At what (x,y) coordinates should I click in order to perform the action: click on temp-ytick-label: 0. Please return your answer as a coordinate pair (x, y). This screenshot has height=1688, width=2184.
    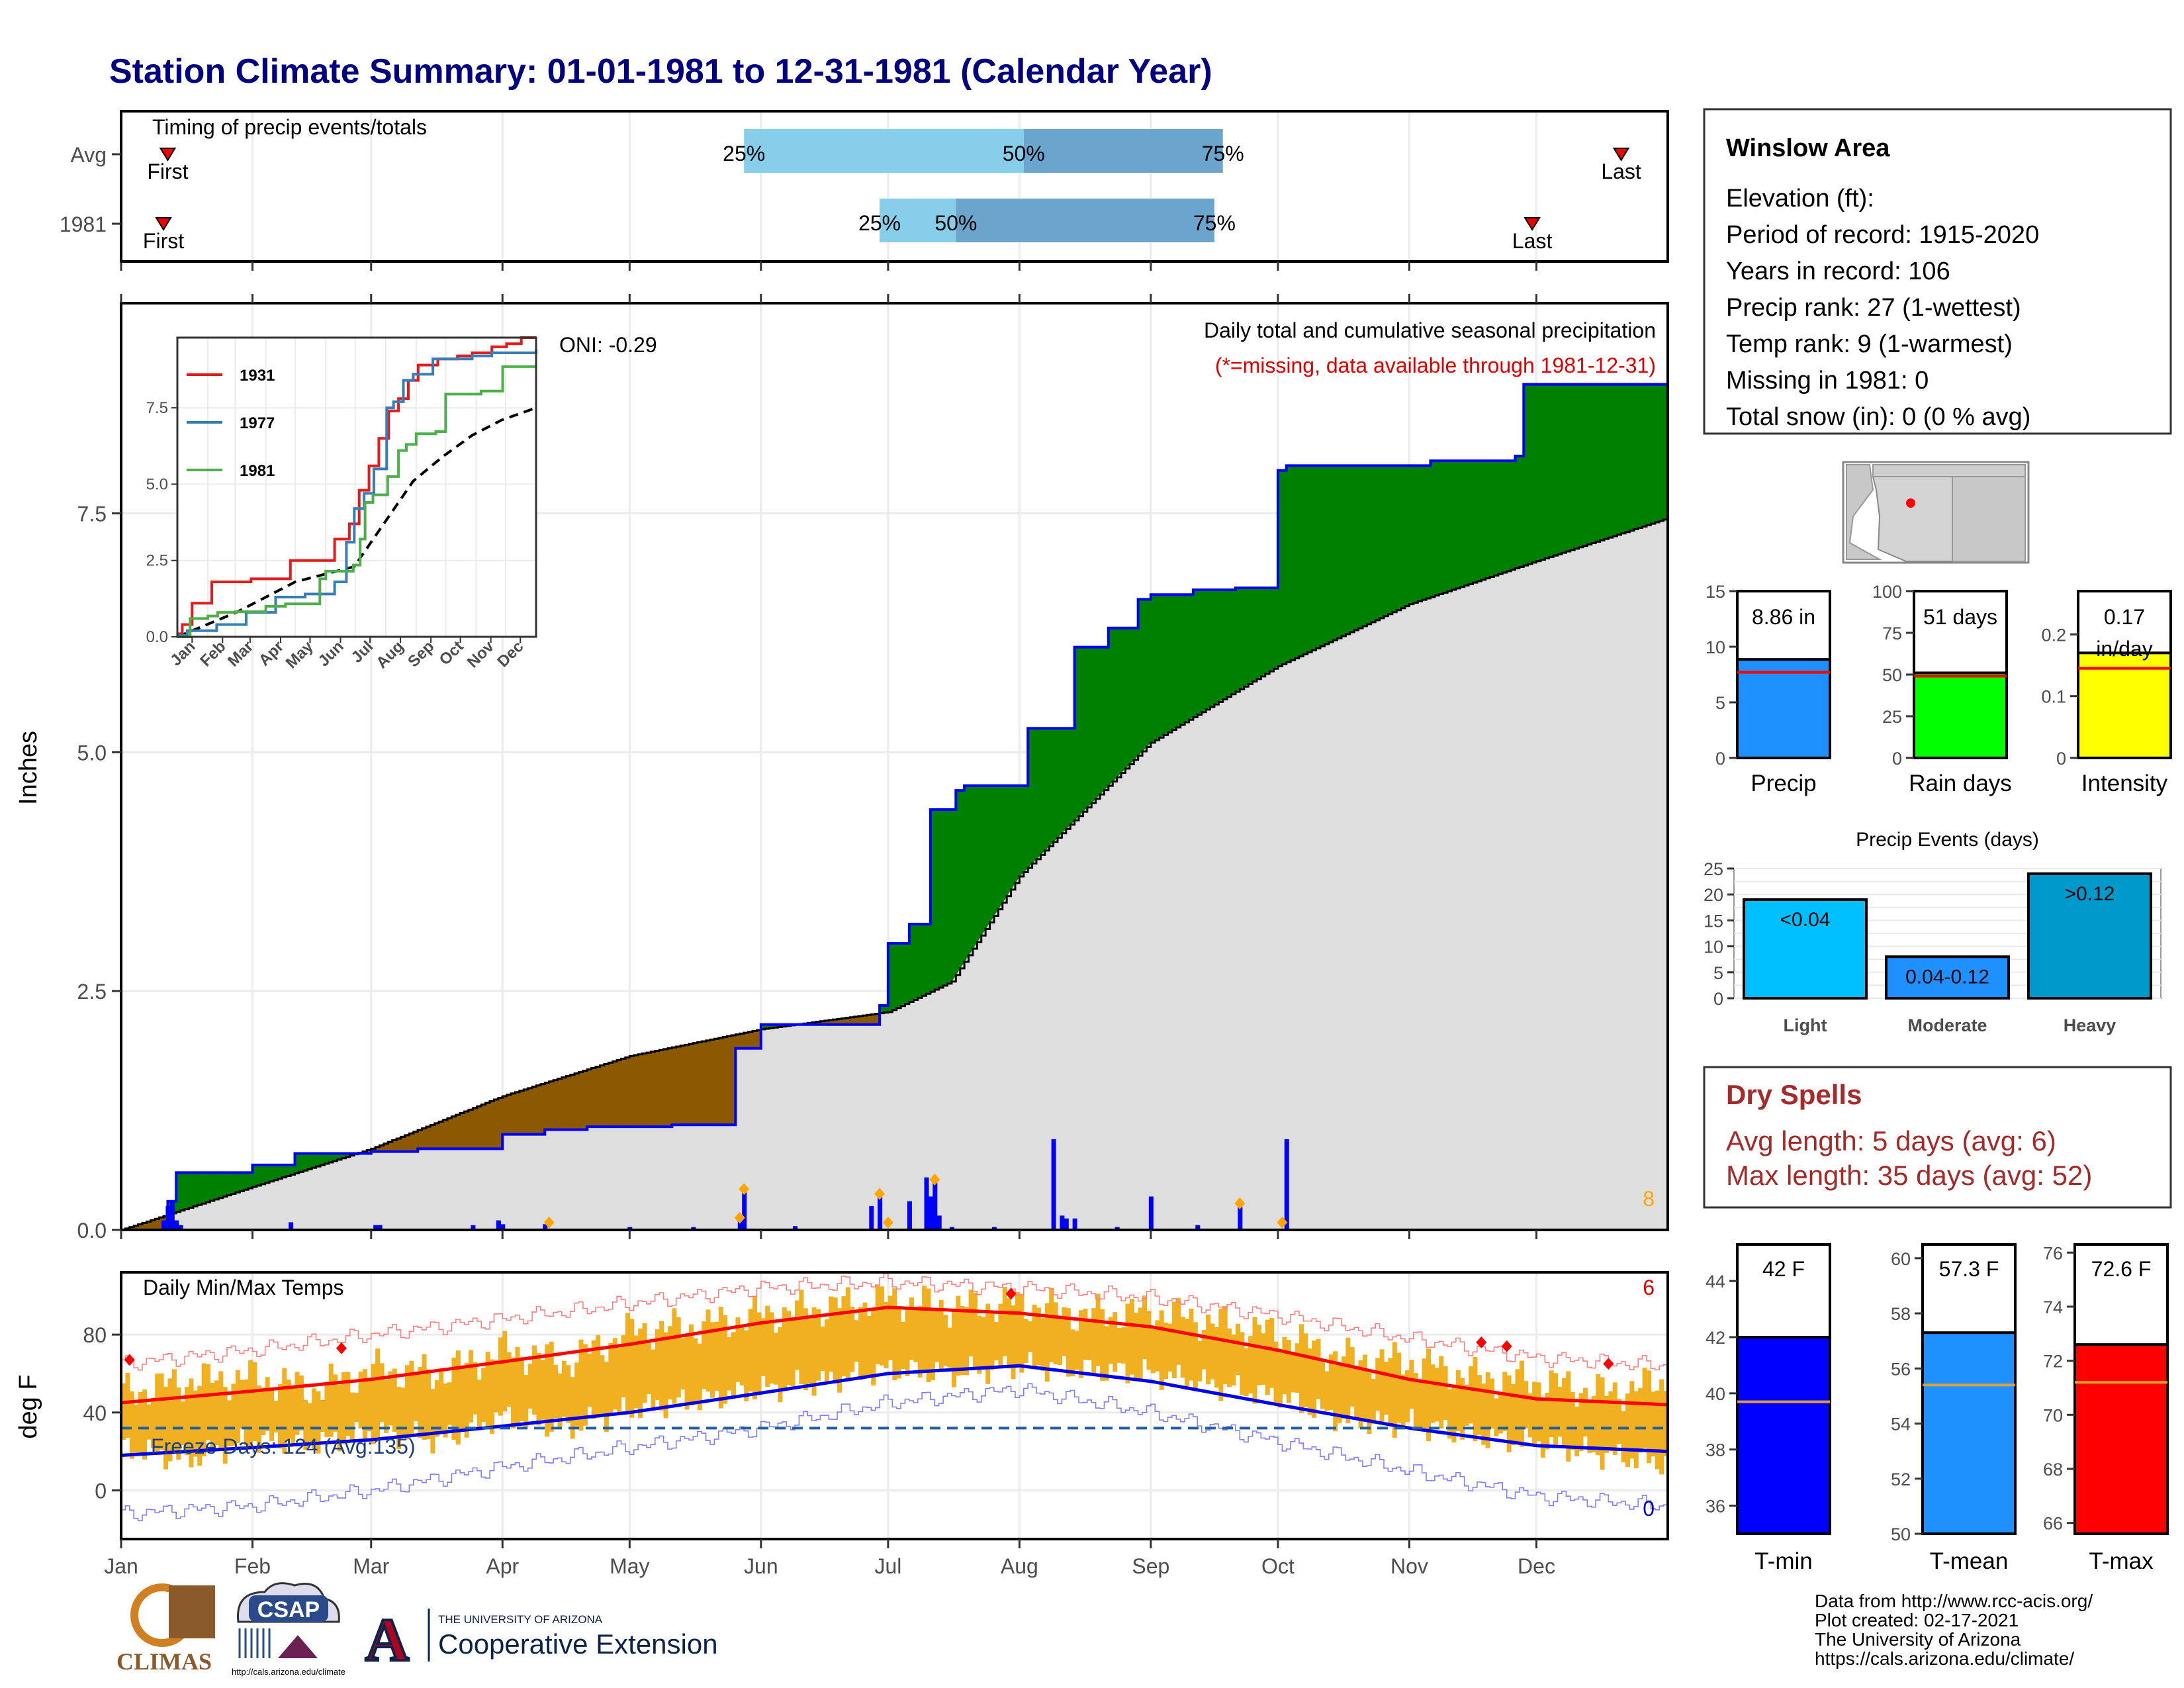
    Looking at the image, I should click on (101, 1491).